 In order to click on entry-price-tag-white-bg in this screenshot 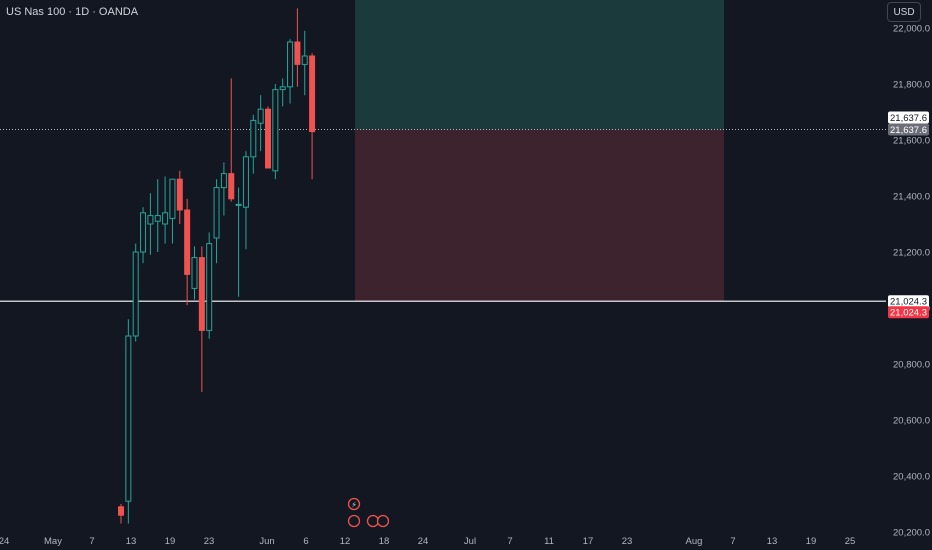, I will do `click(908, 117)`.